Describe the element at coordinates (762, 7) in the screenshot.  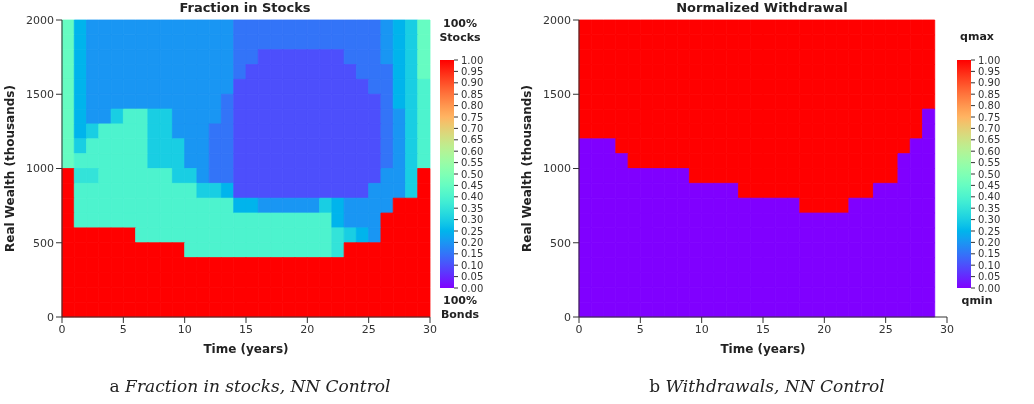
I see `chart-title: Normalized Withdrawal` at that location.